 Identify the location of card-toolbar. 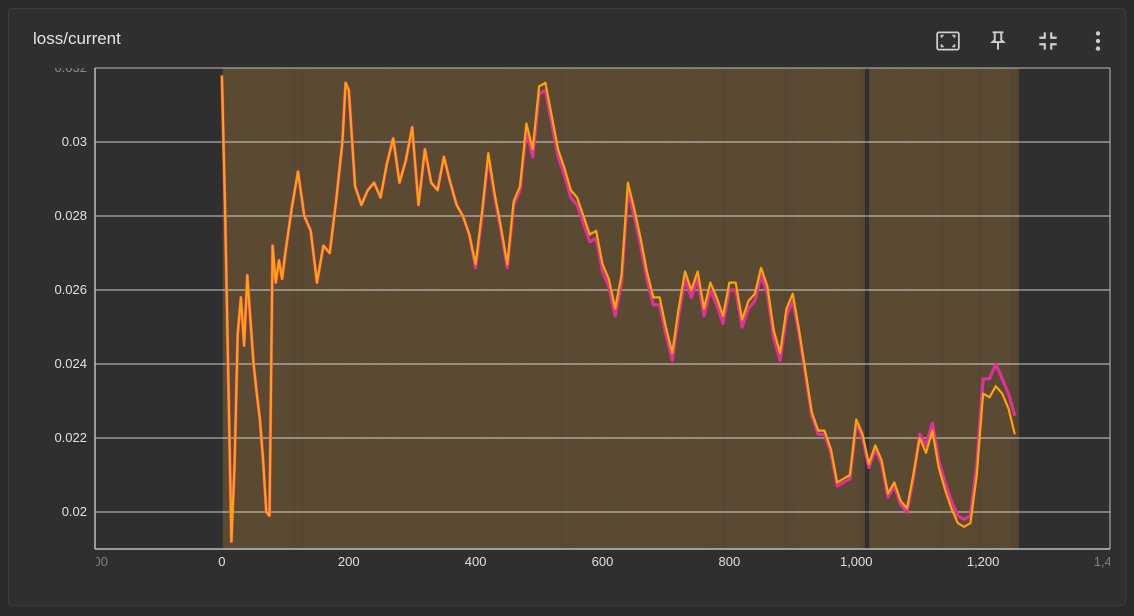
(1023, 41).